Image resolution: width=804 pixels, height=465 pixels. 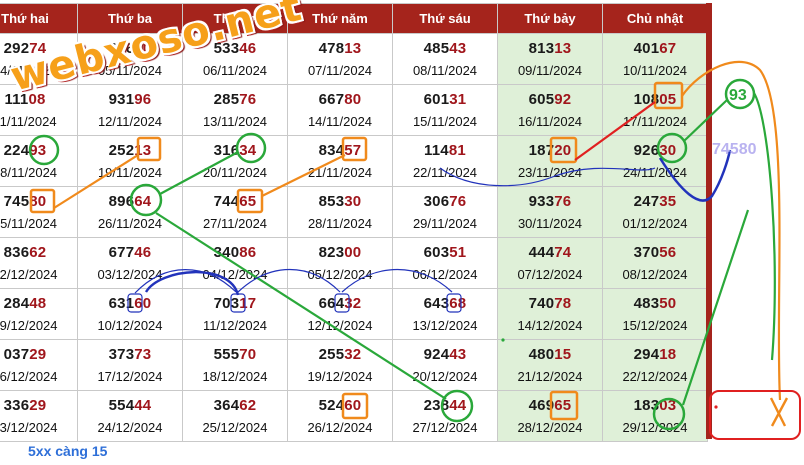 What do you see at coordinates (130, 59) in the screenshot?
I see `result-cell: 86680 05/11/2024` at bounding box center [130, 59].